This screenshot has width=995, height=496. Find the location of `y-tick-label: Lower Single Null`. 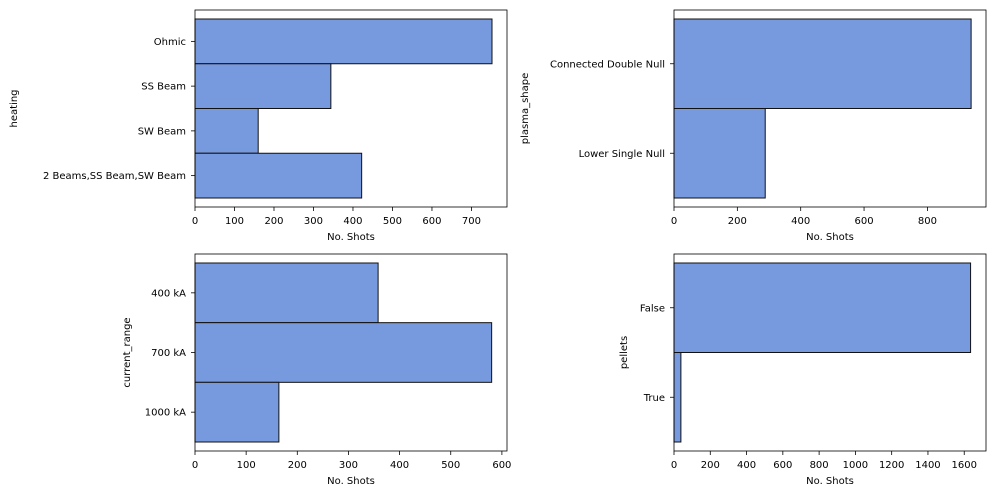

y-tick-label: Lower Single Null is located at coordinates (622, 154).